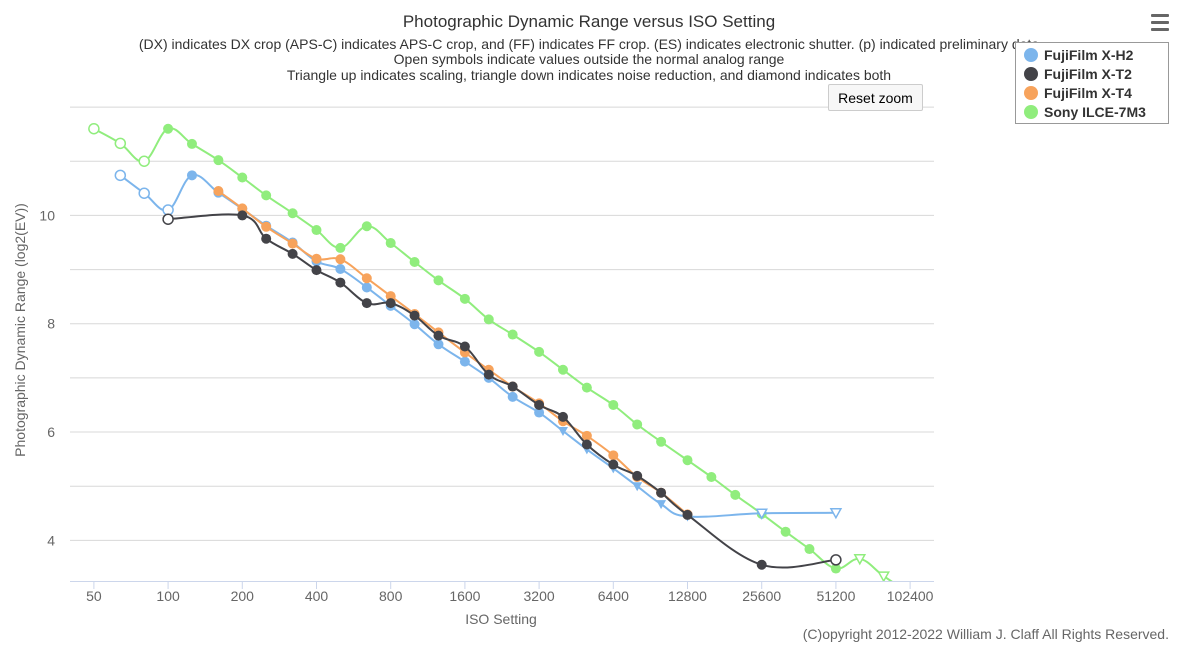 Image resolution: width=1179 pixels, height=649 pixels. Describe the element at coordinates (875, 97) in the screenshot. I see `reset-zoom-button: Reset zoom` at that location.